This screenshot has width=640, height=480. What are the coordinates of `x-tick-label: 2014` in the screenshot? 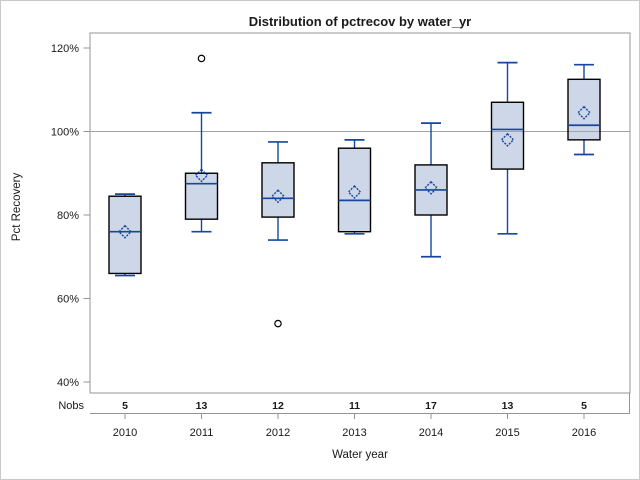 It's located at (431, 433).